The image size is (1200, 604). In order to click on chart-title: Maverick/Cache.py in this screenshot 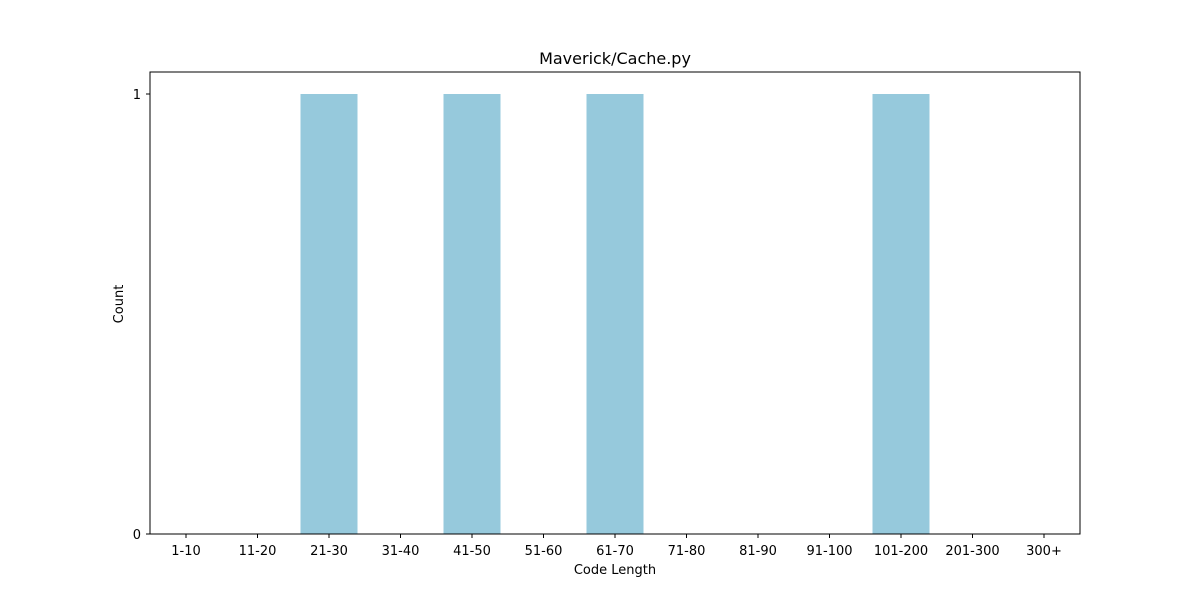, I will do `click(615, 58)`.